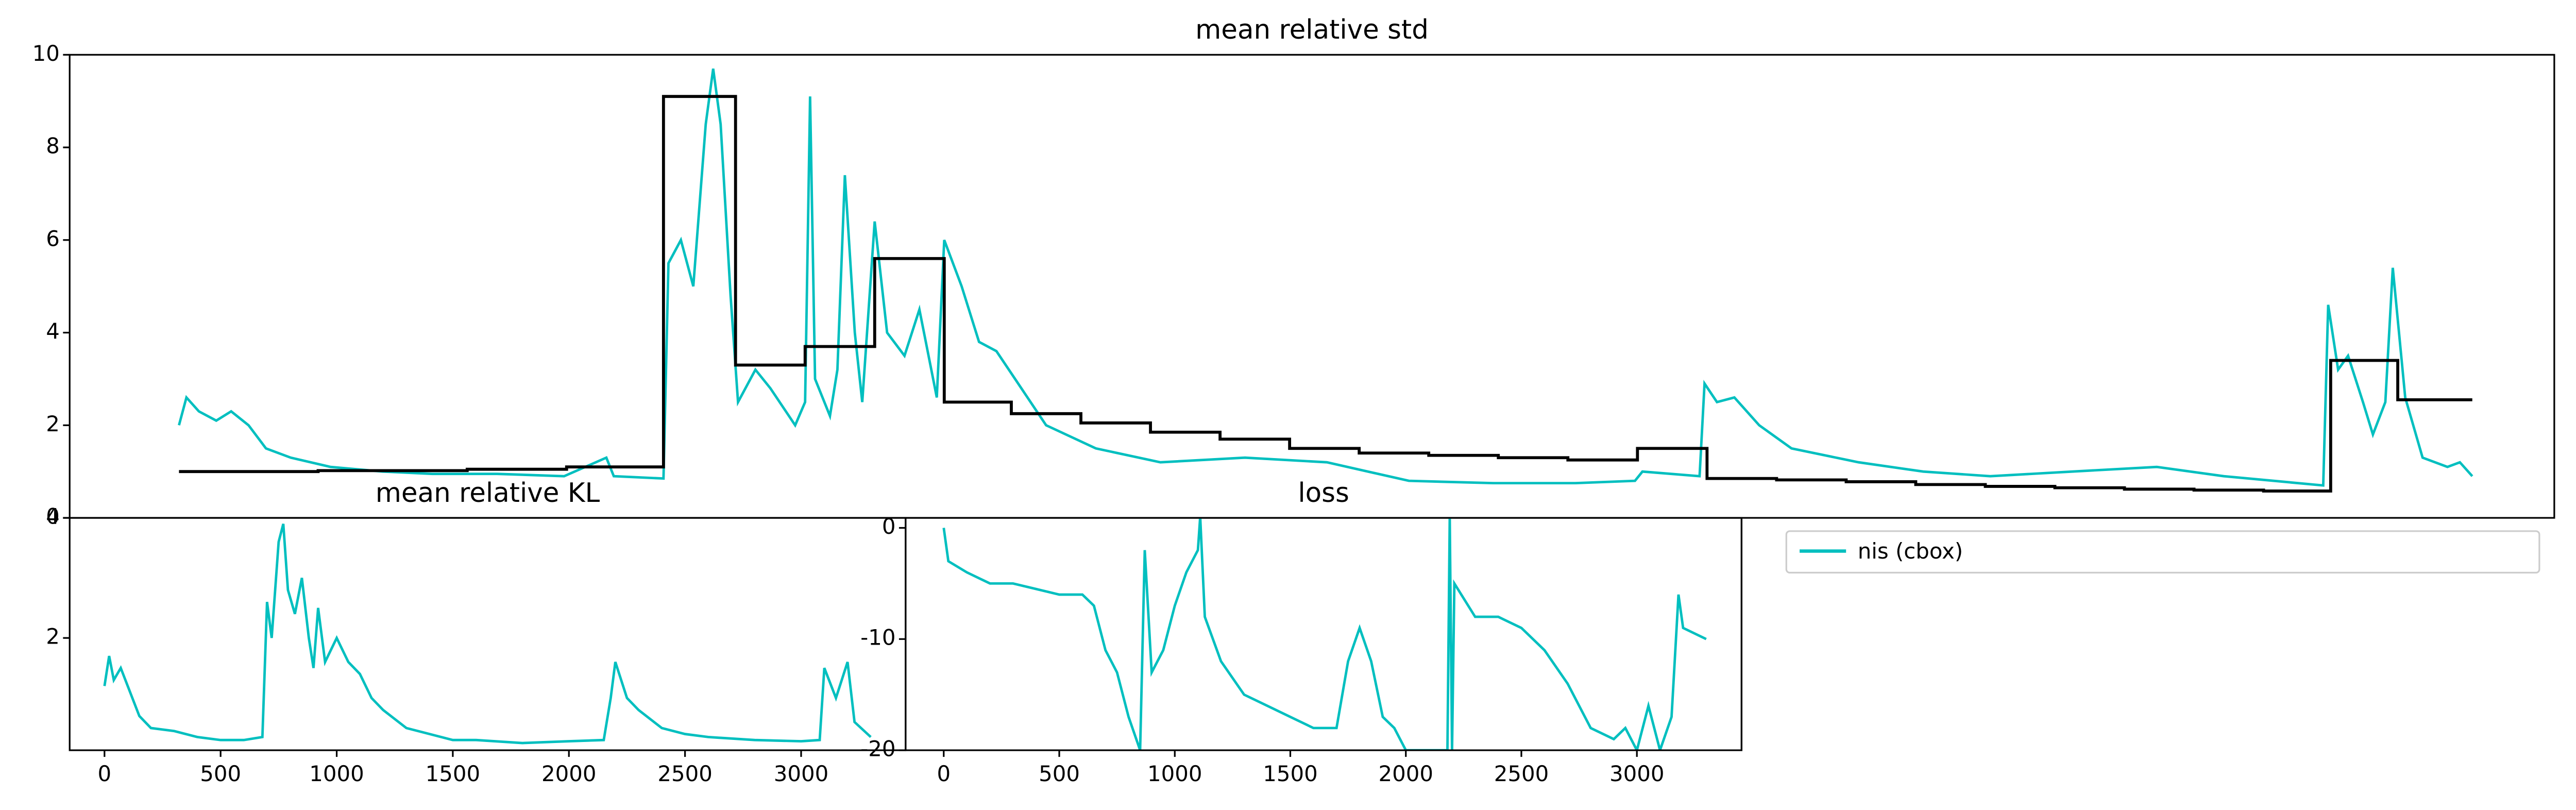 The height and width of the screenshot is (810, 2576). Describe the element at coordinates (53, 146) in the screenshot. I see `y-tick-label: 8` at that location.